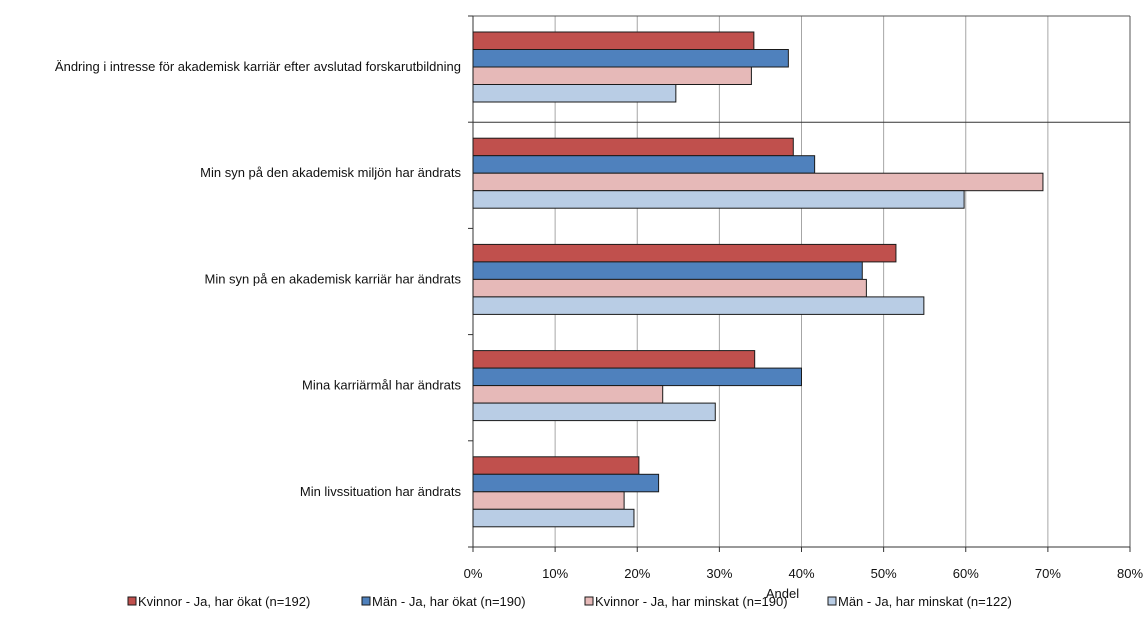 The height and width of the screenshot is (624, 1148). I want to click on x-axis-title: Andel, so click(782, 593).